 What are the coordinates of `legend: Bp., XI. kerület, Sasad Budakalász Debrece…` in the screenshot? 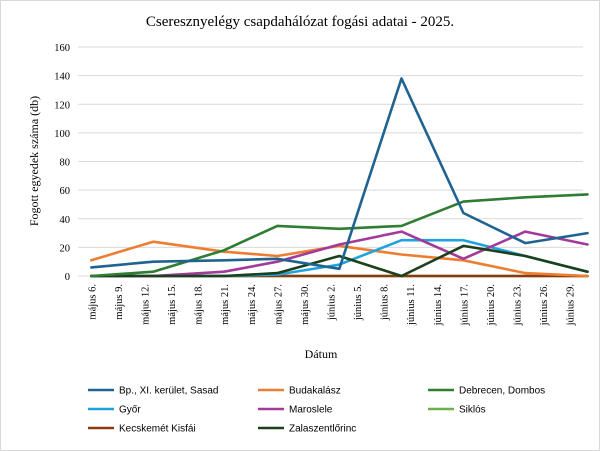 It's located at (316, 410).